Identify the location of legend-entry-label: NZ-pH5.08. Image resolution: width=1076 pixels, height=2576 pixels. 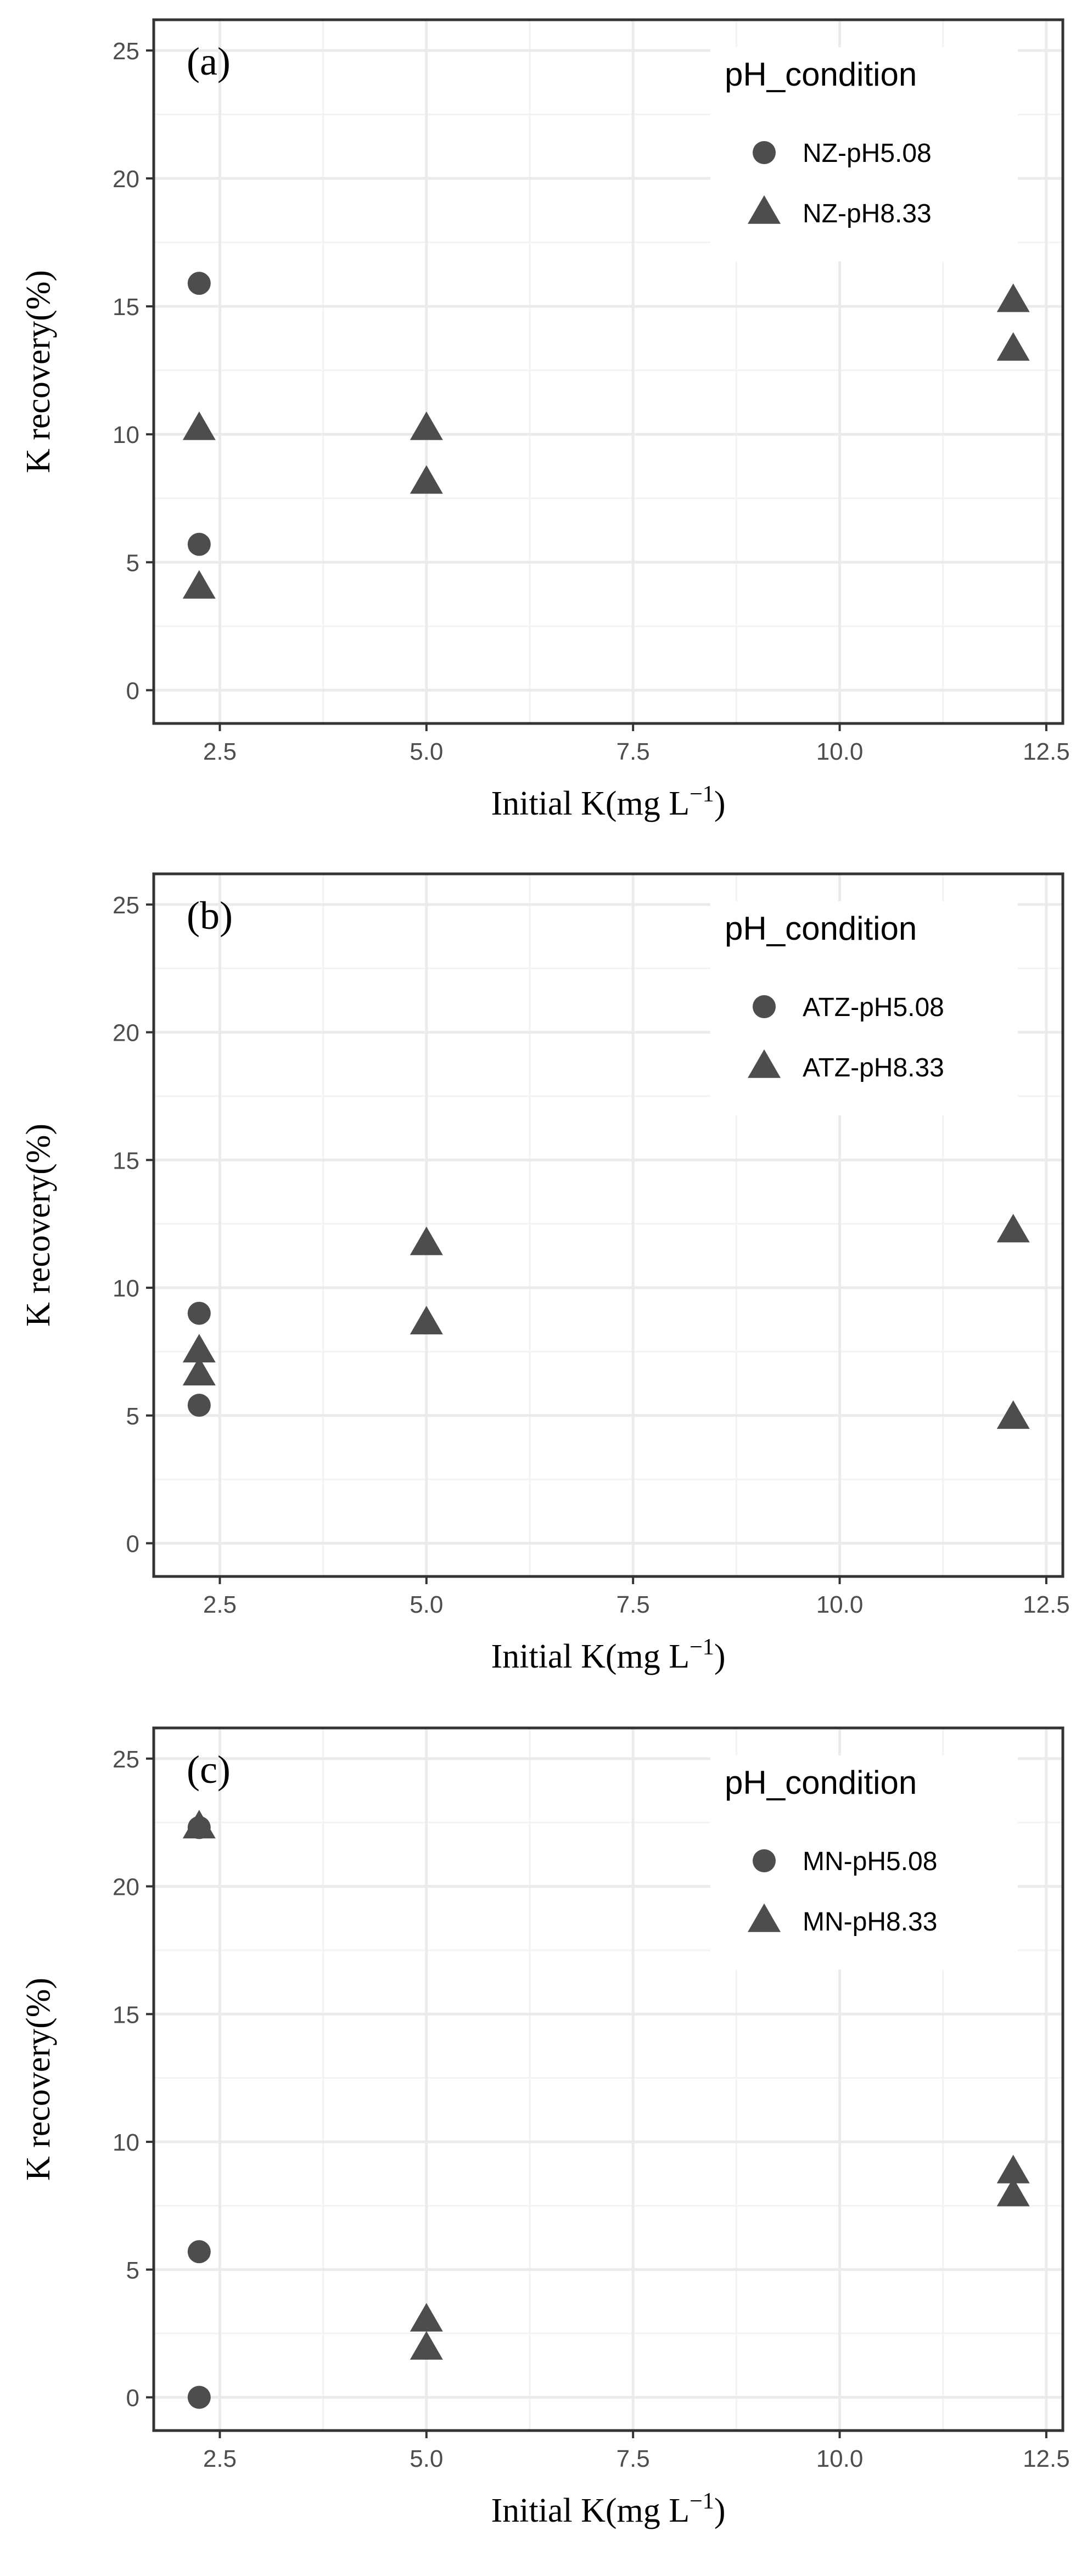
(868, 153).